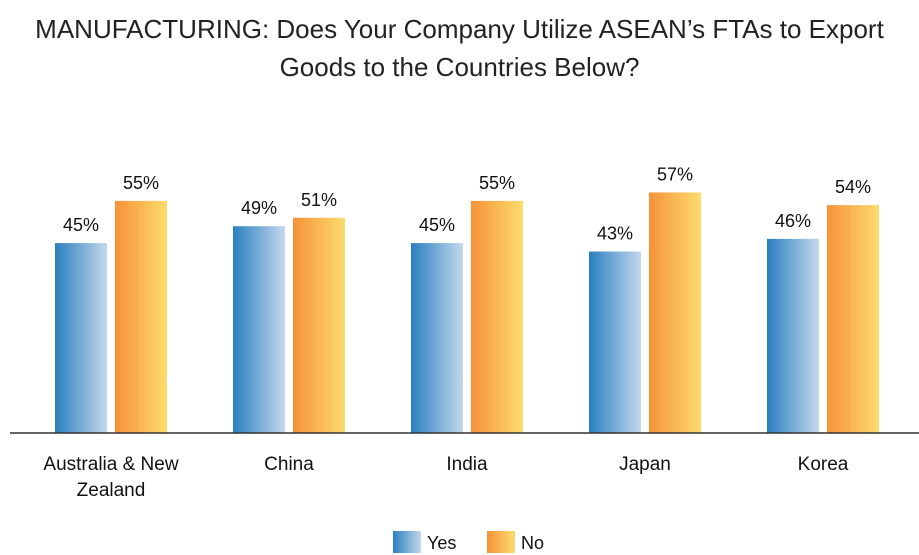  What do you see at coordinates (289, 464) in the screenshot?
I see `x-tick-label: China` at bounding box center [289, 464].